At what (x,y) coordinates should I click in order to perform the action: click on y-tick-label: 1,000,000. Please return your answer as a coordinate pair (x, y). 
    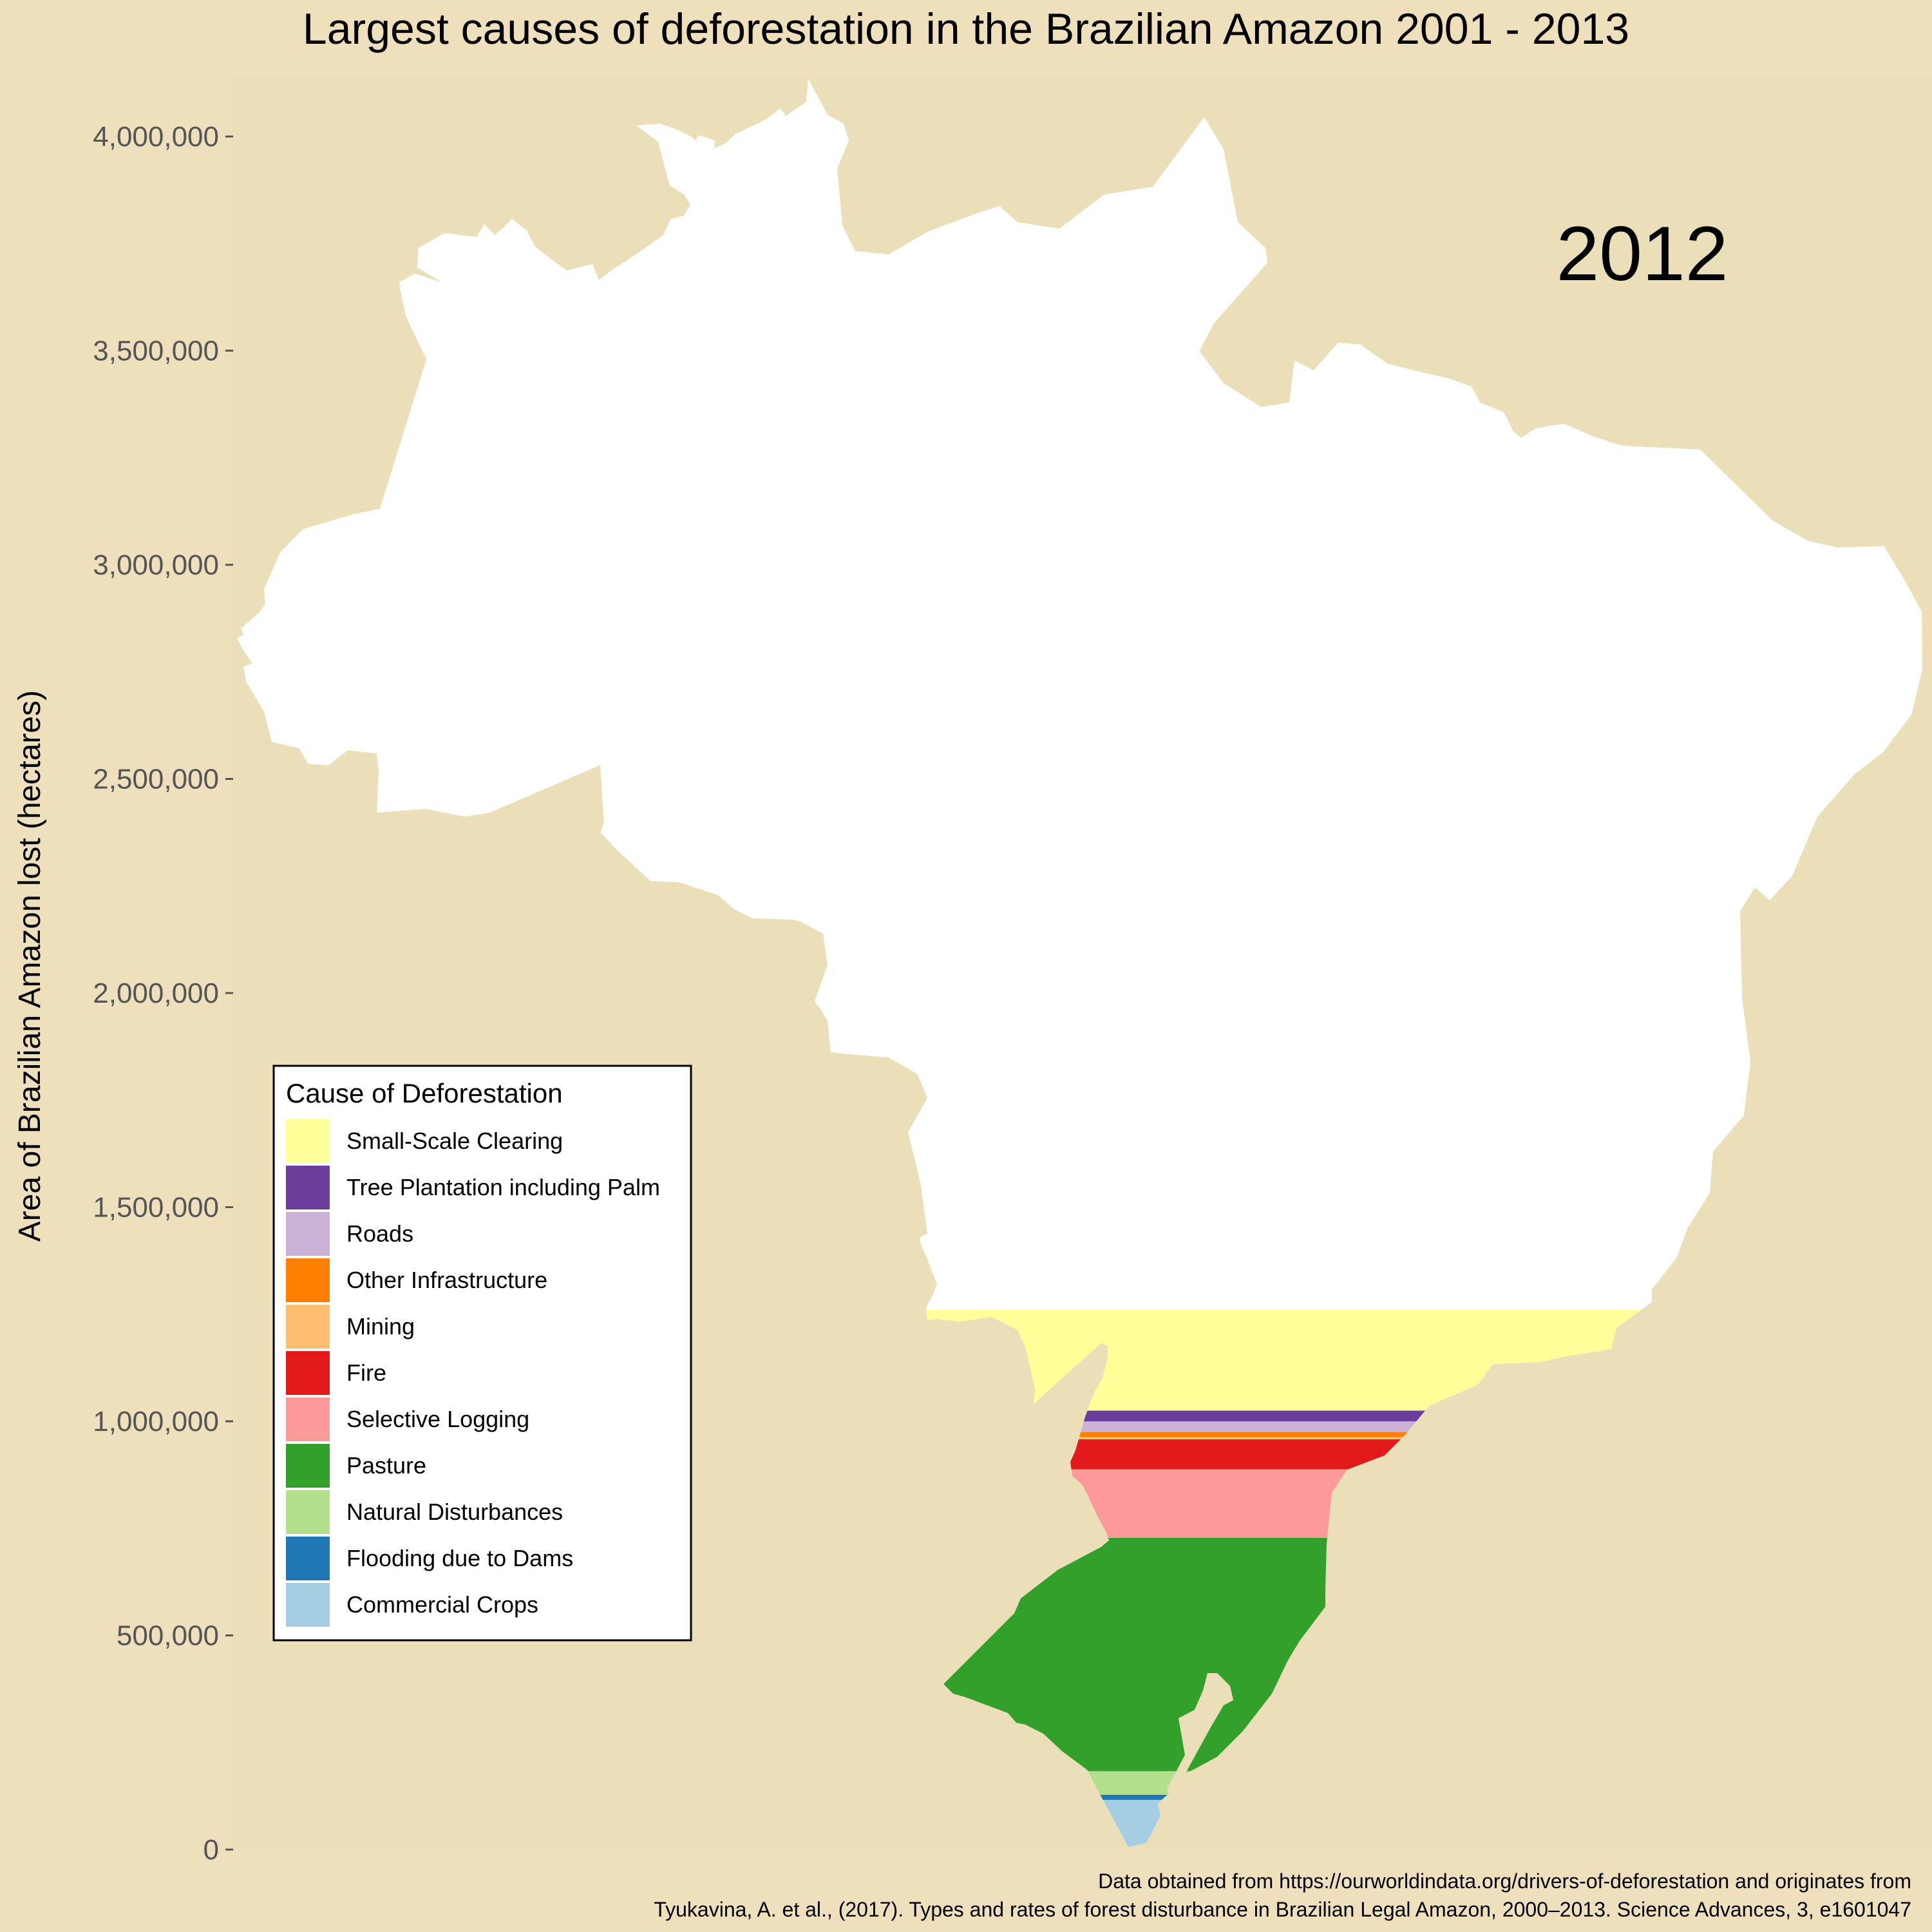
    Looking at the image, I should click on (156, 1421).